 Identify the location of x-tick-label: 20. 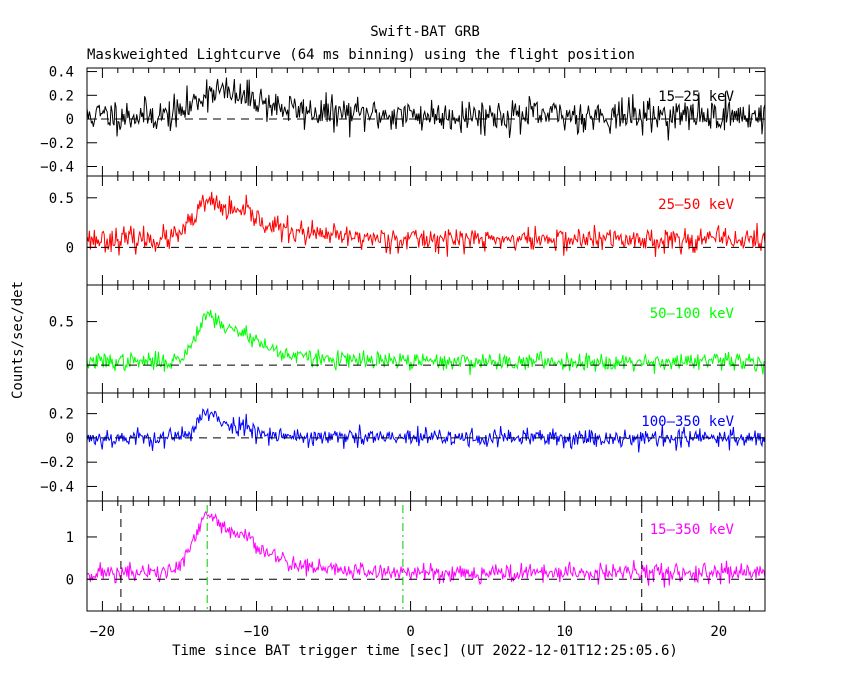
(718, 632).